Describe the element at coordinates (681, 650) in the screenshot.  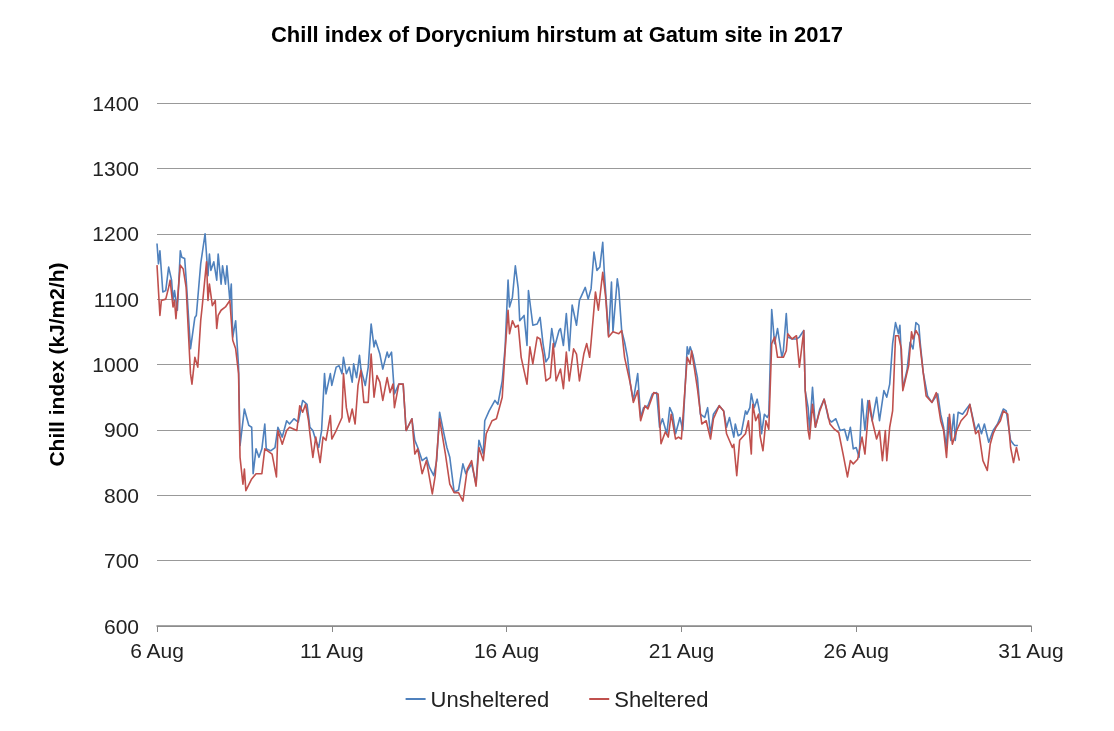
I see `x-tick-label: 21 Aug` at that location.